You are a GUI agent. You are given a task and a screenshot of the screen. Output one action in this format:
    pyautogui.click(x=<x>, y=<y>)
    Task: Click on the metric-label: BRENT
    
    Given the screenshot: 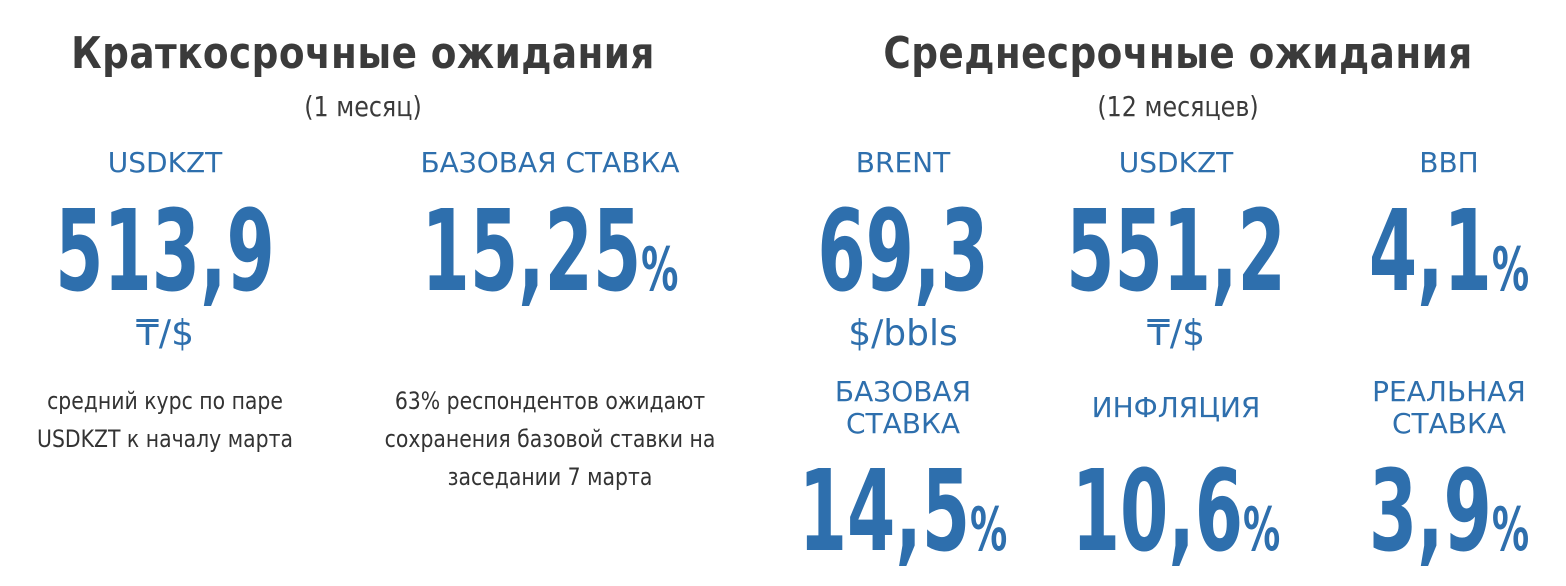 What is the action you would take?
    pyautogui.click(x=903, y=162)
    